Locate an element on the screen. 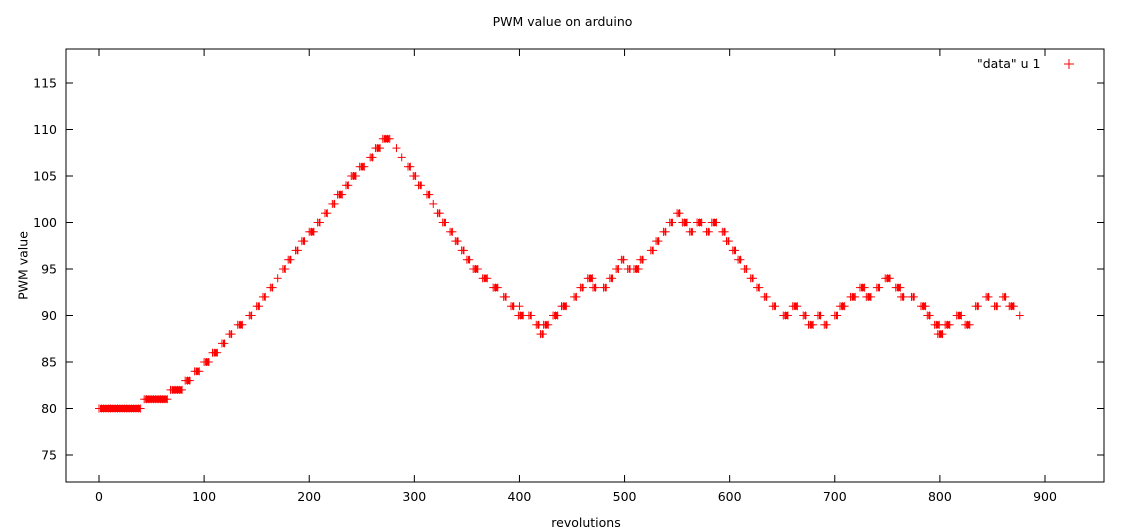  y-tick-label: 80 is located at coordinates (49, 408).